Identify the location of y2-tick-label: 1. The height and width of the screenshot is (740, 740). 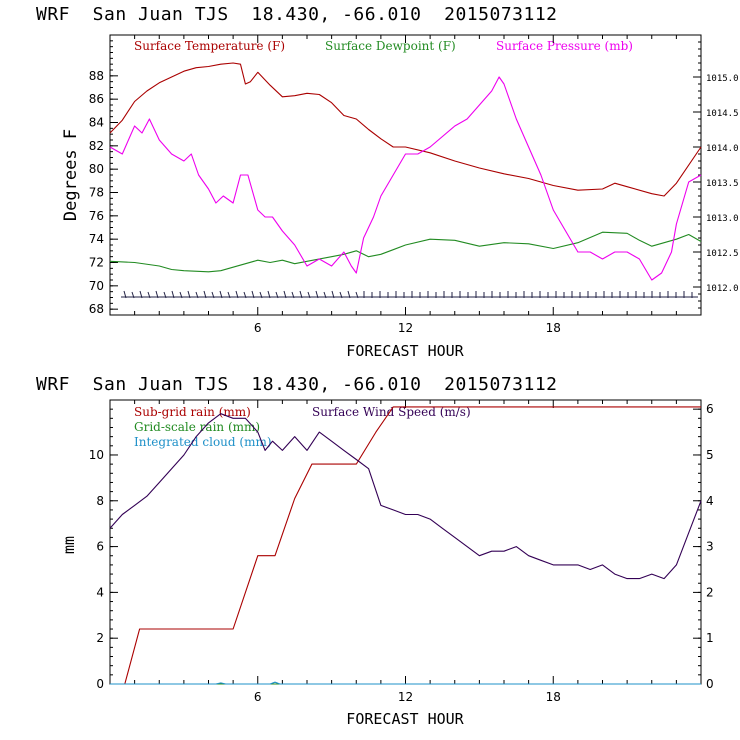
(710, 638).